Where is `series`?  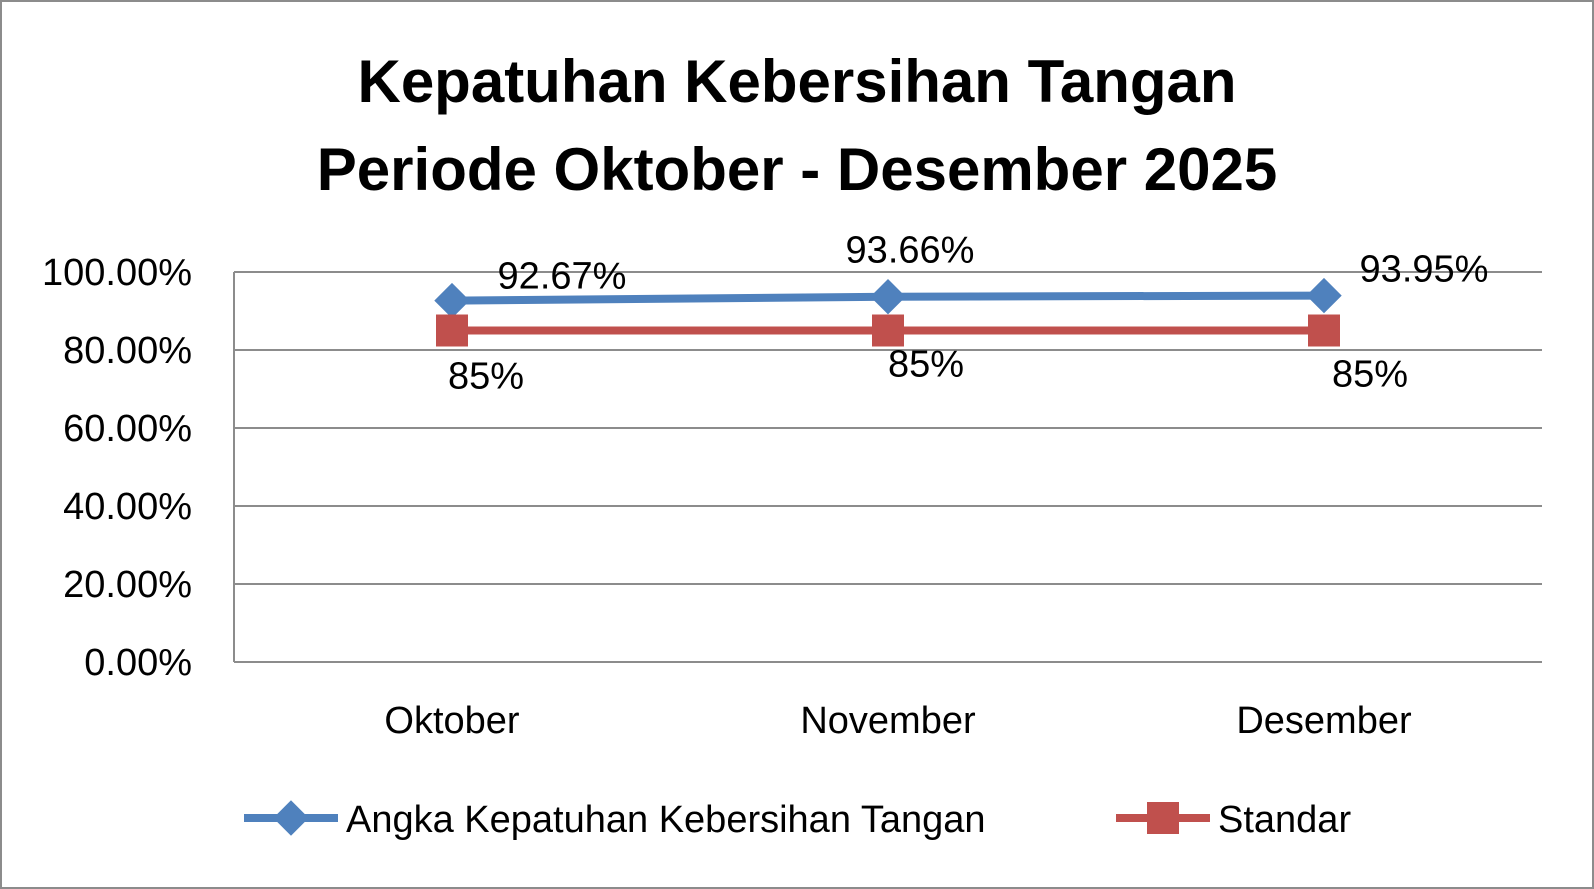 series is located at coordinates (888, 312).